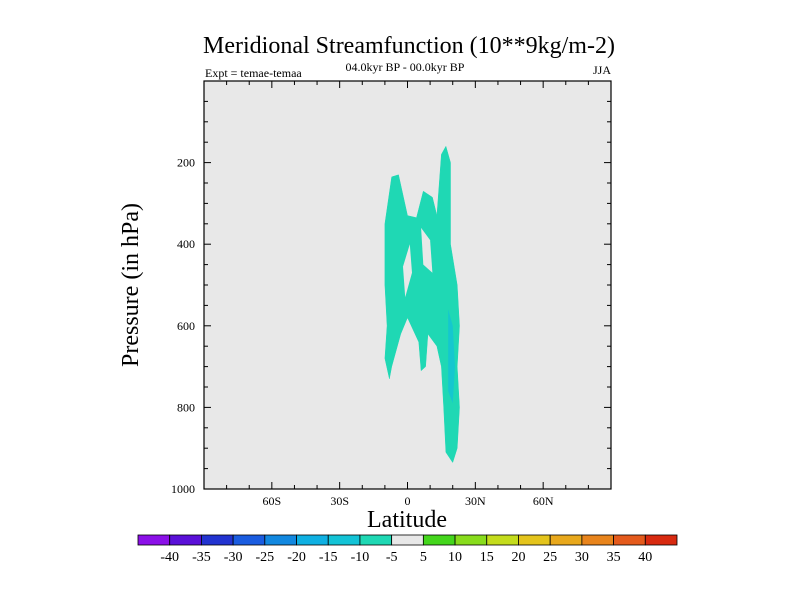 The height and width of the screenshot is (600, 800). I want to click on x-tick-label: 30N, so click(475, 501).